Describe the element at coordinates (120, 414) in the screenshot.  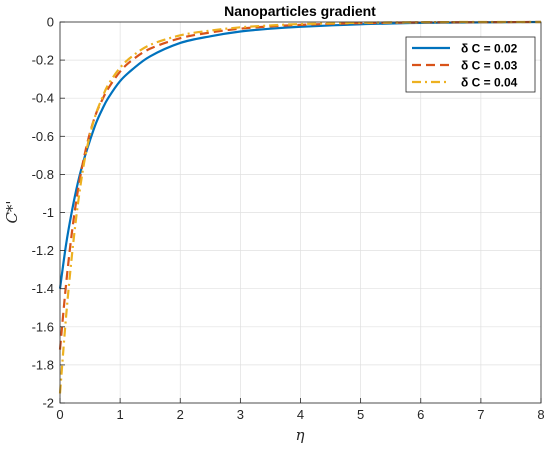
I see `x-tick-label: 1` at that location.